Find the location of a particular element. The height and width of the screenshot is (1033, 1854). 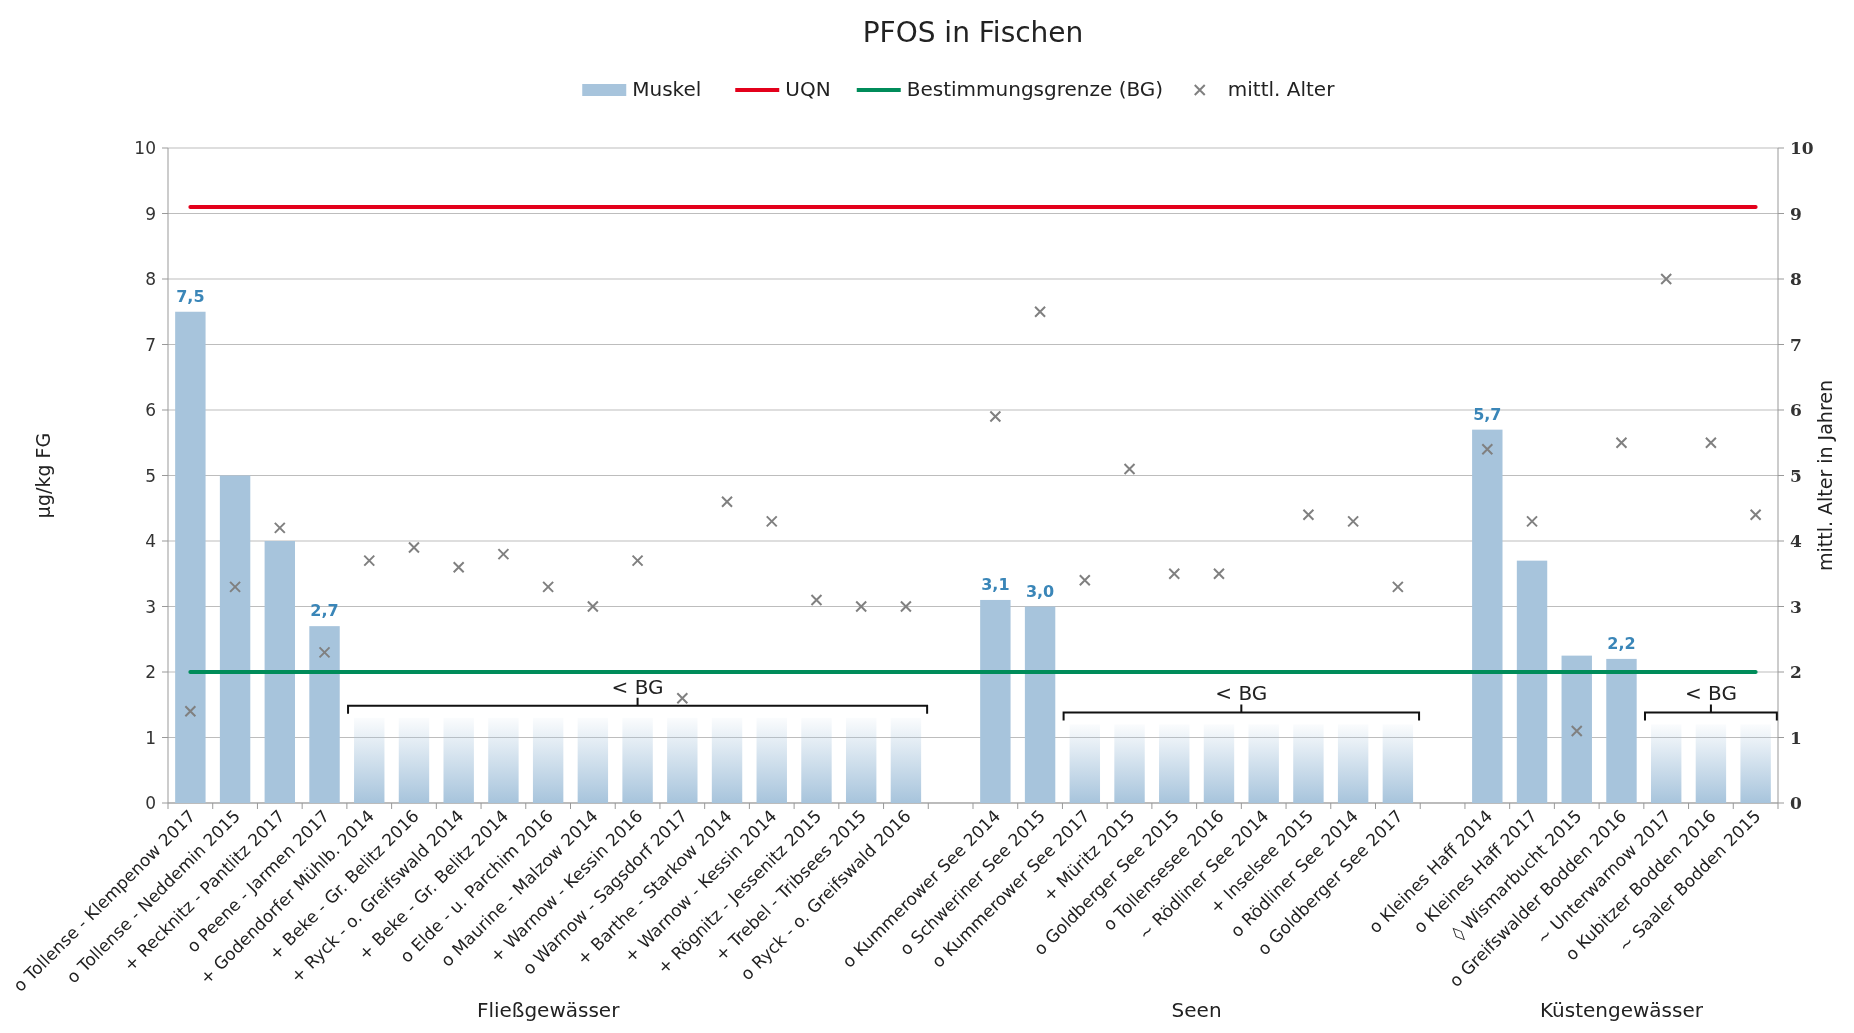

y-tick-label: 0 is located at coordinates (150, 803).